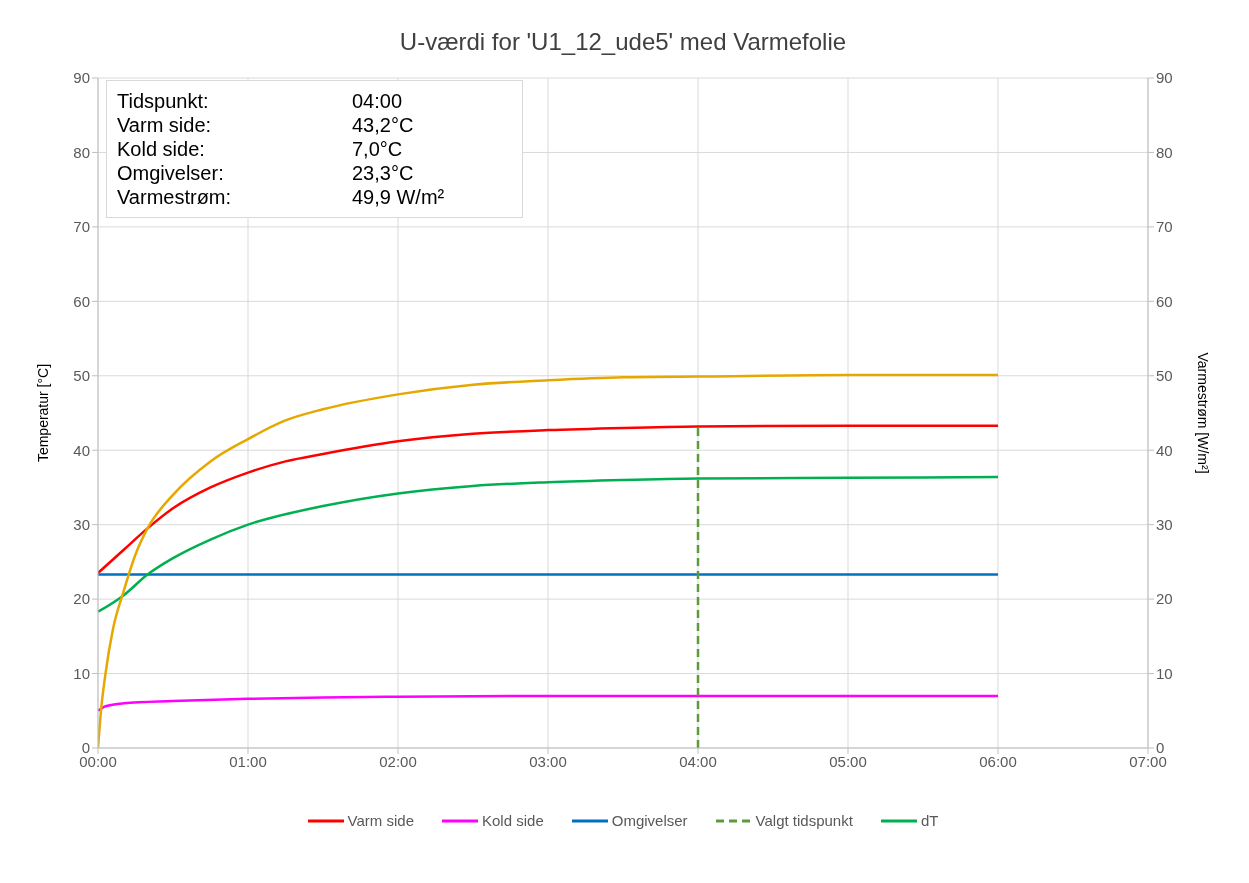 The height and width of the screenshot is (883, 1249). What do you see at coordinates (1164, 301) in the screenshot?
I see `y2-tick-label: 60` at bounding box center [1164, 301].